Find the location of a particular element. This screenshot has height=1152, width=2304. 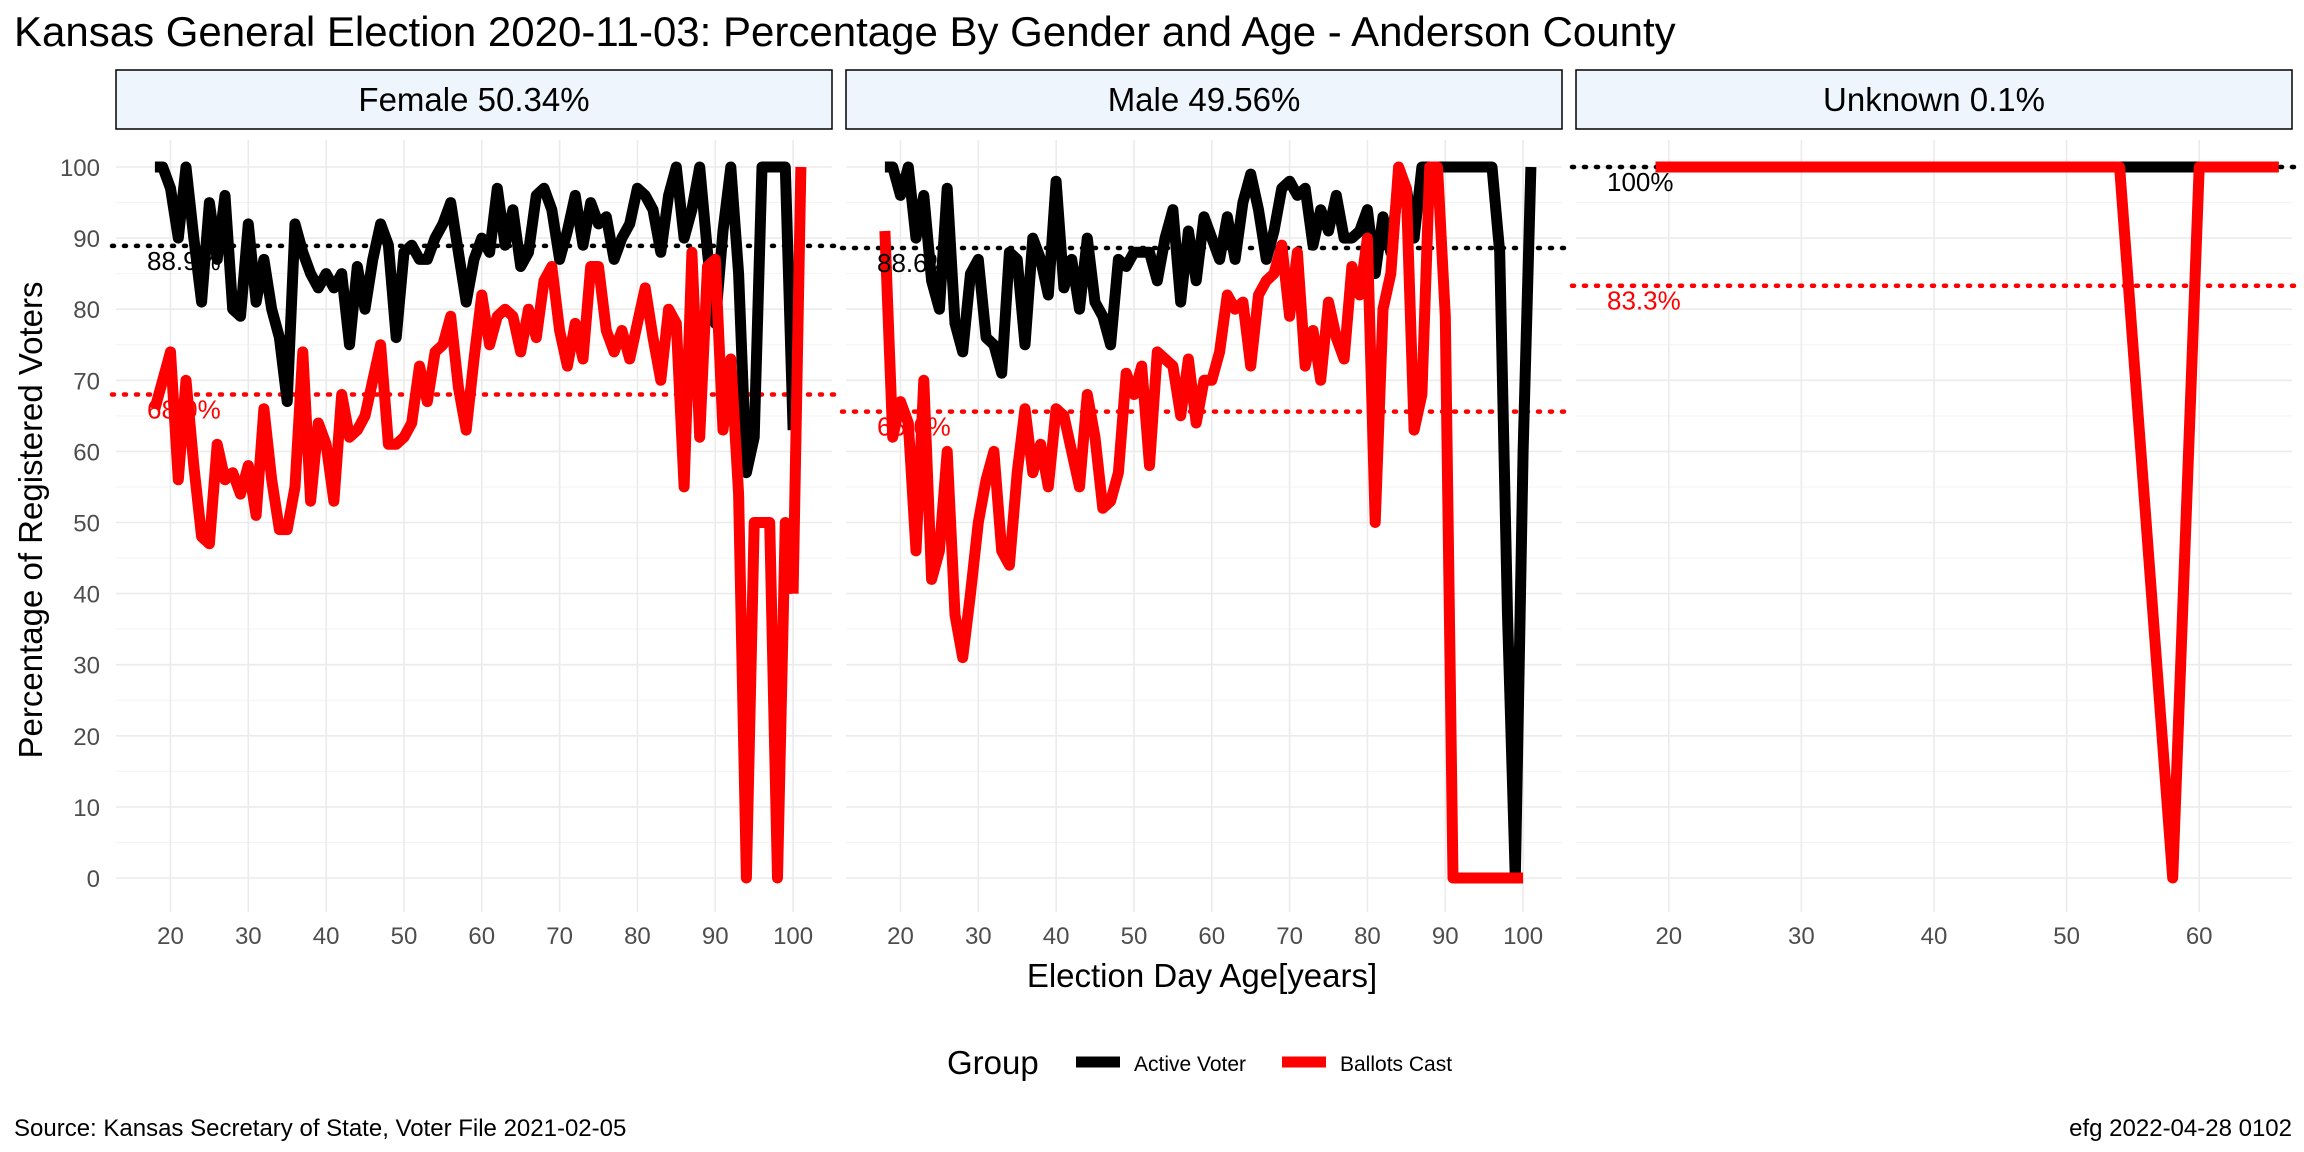

y-tick-label: 10 is located at coordinates (86, 808).